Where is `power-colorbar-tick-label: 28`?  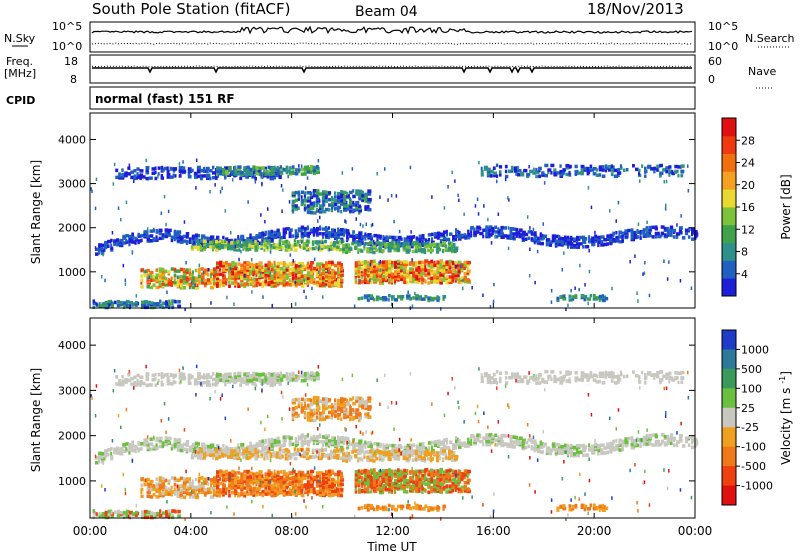
power-colorbar-tick-label: 28 is located at coordinates (748, 140).